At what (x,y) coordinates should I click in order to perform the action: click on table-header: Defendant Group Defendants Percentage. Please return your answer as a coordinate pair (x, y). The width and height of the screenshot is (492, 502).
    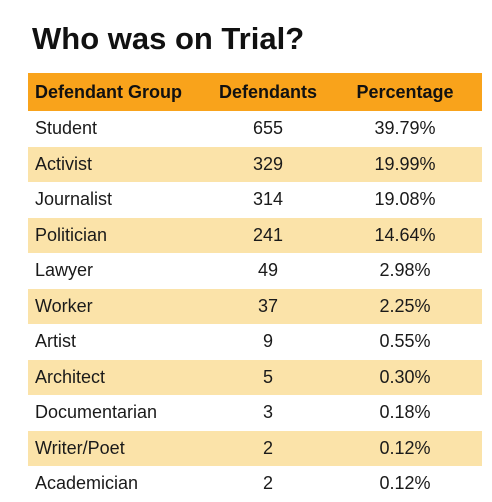
    Looking at the image, I should click on (255, 92).